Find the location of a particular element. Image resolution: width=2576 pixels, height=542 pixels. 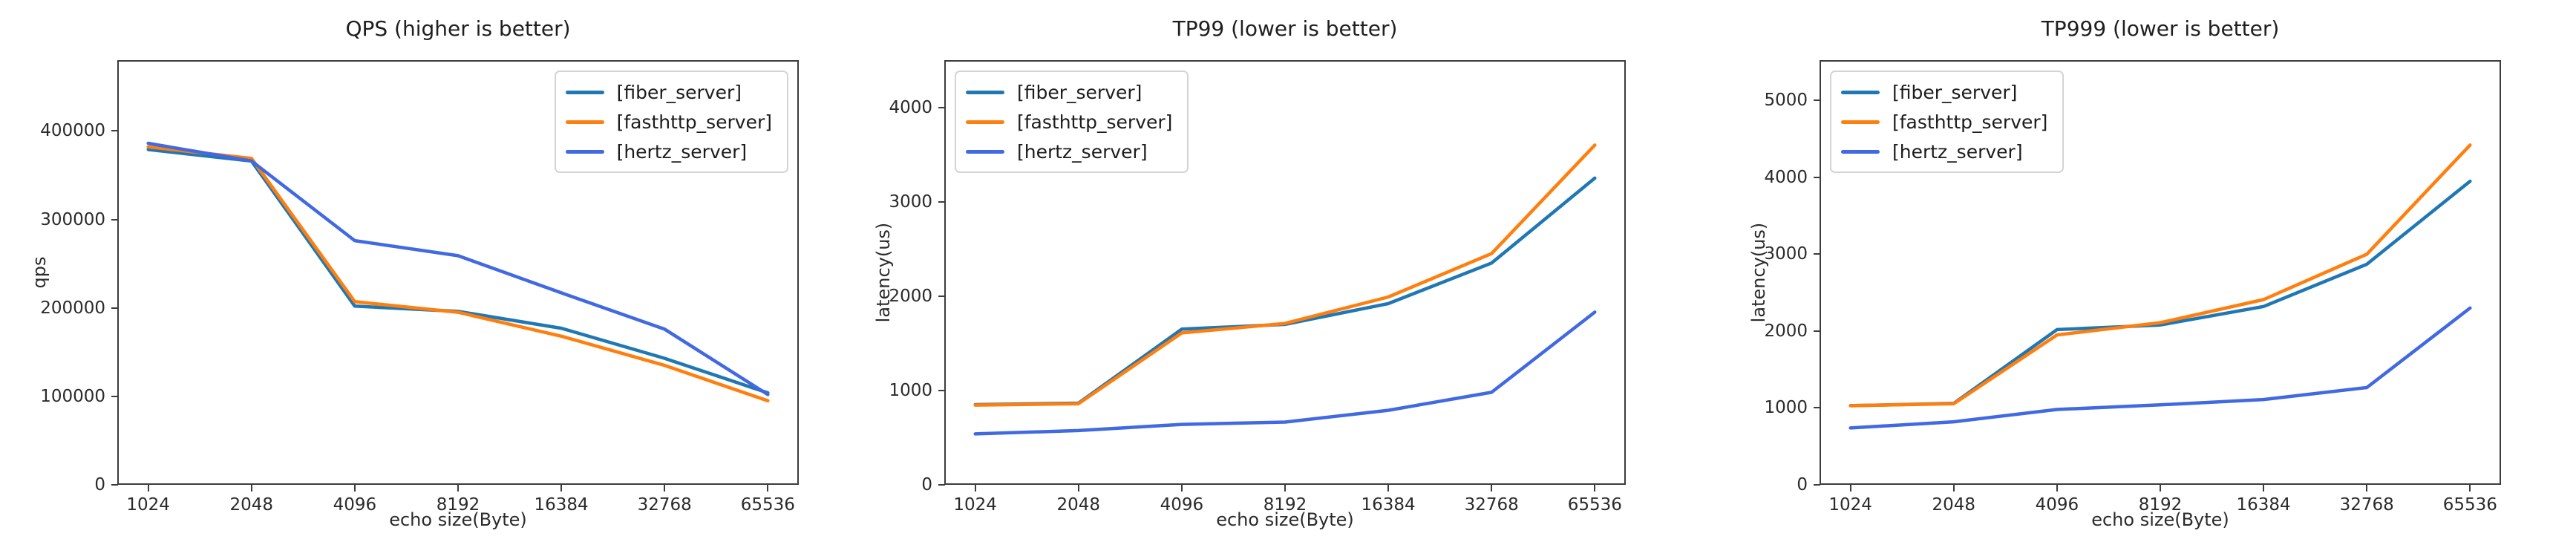

y-tick-label: 400000 is located at coordinates (72, 131).